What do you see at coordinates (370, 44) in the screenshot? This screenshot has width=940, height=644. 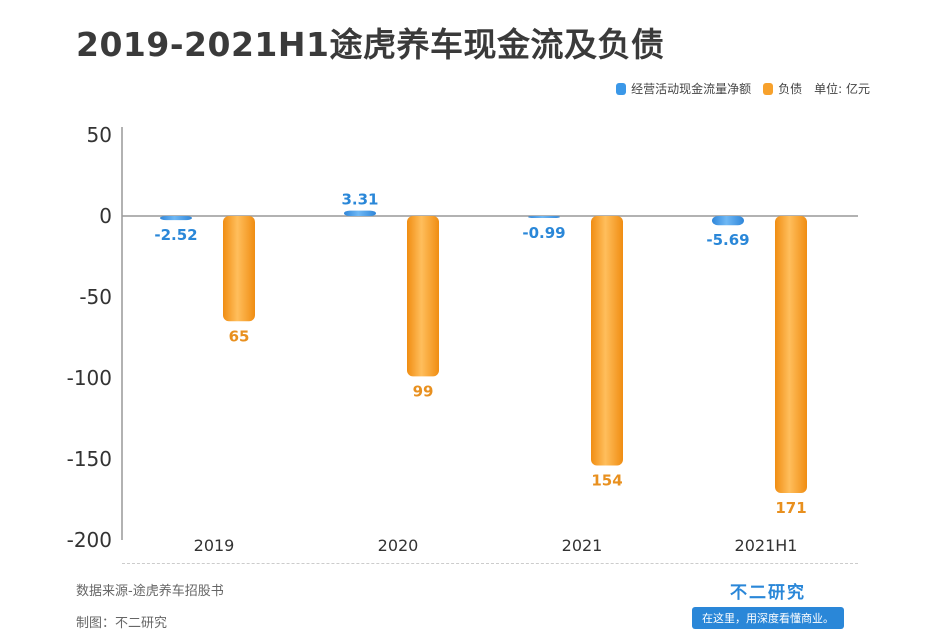 I see `chart-title: 2019-2021H1途虎养车现金流及负债` at bounding box center [370, 44].